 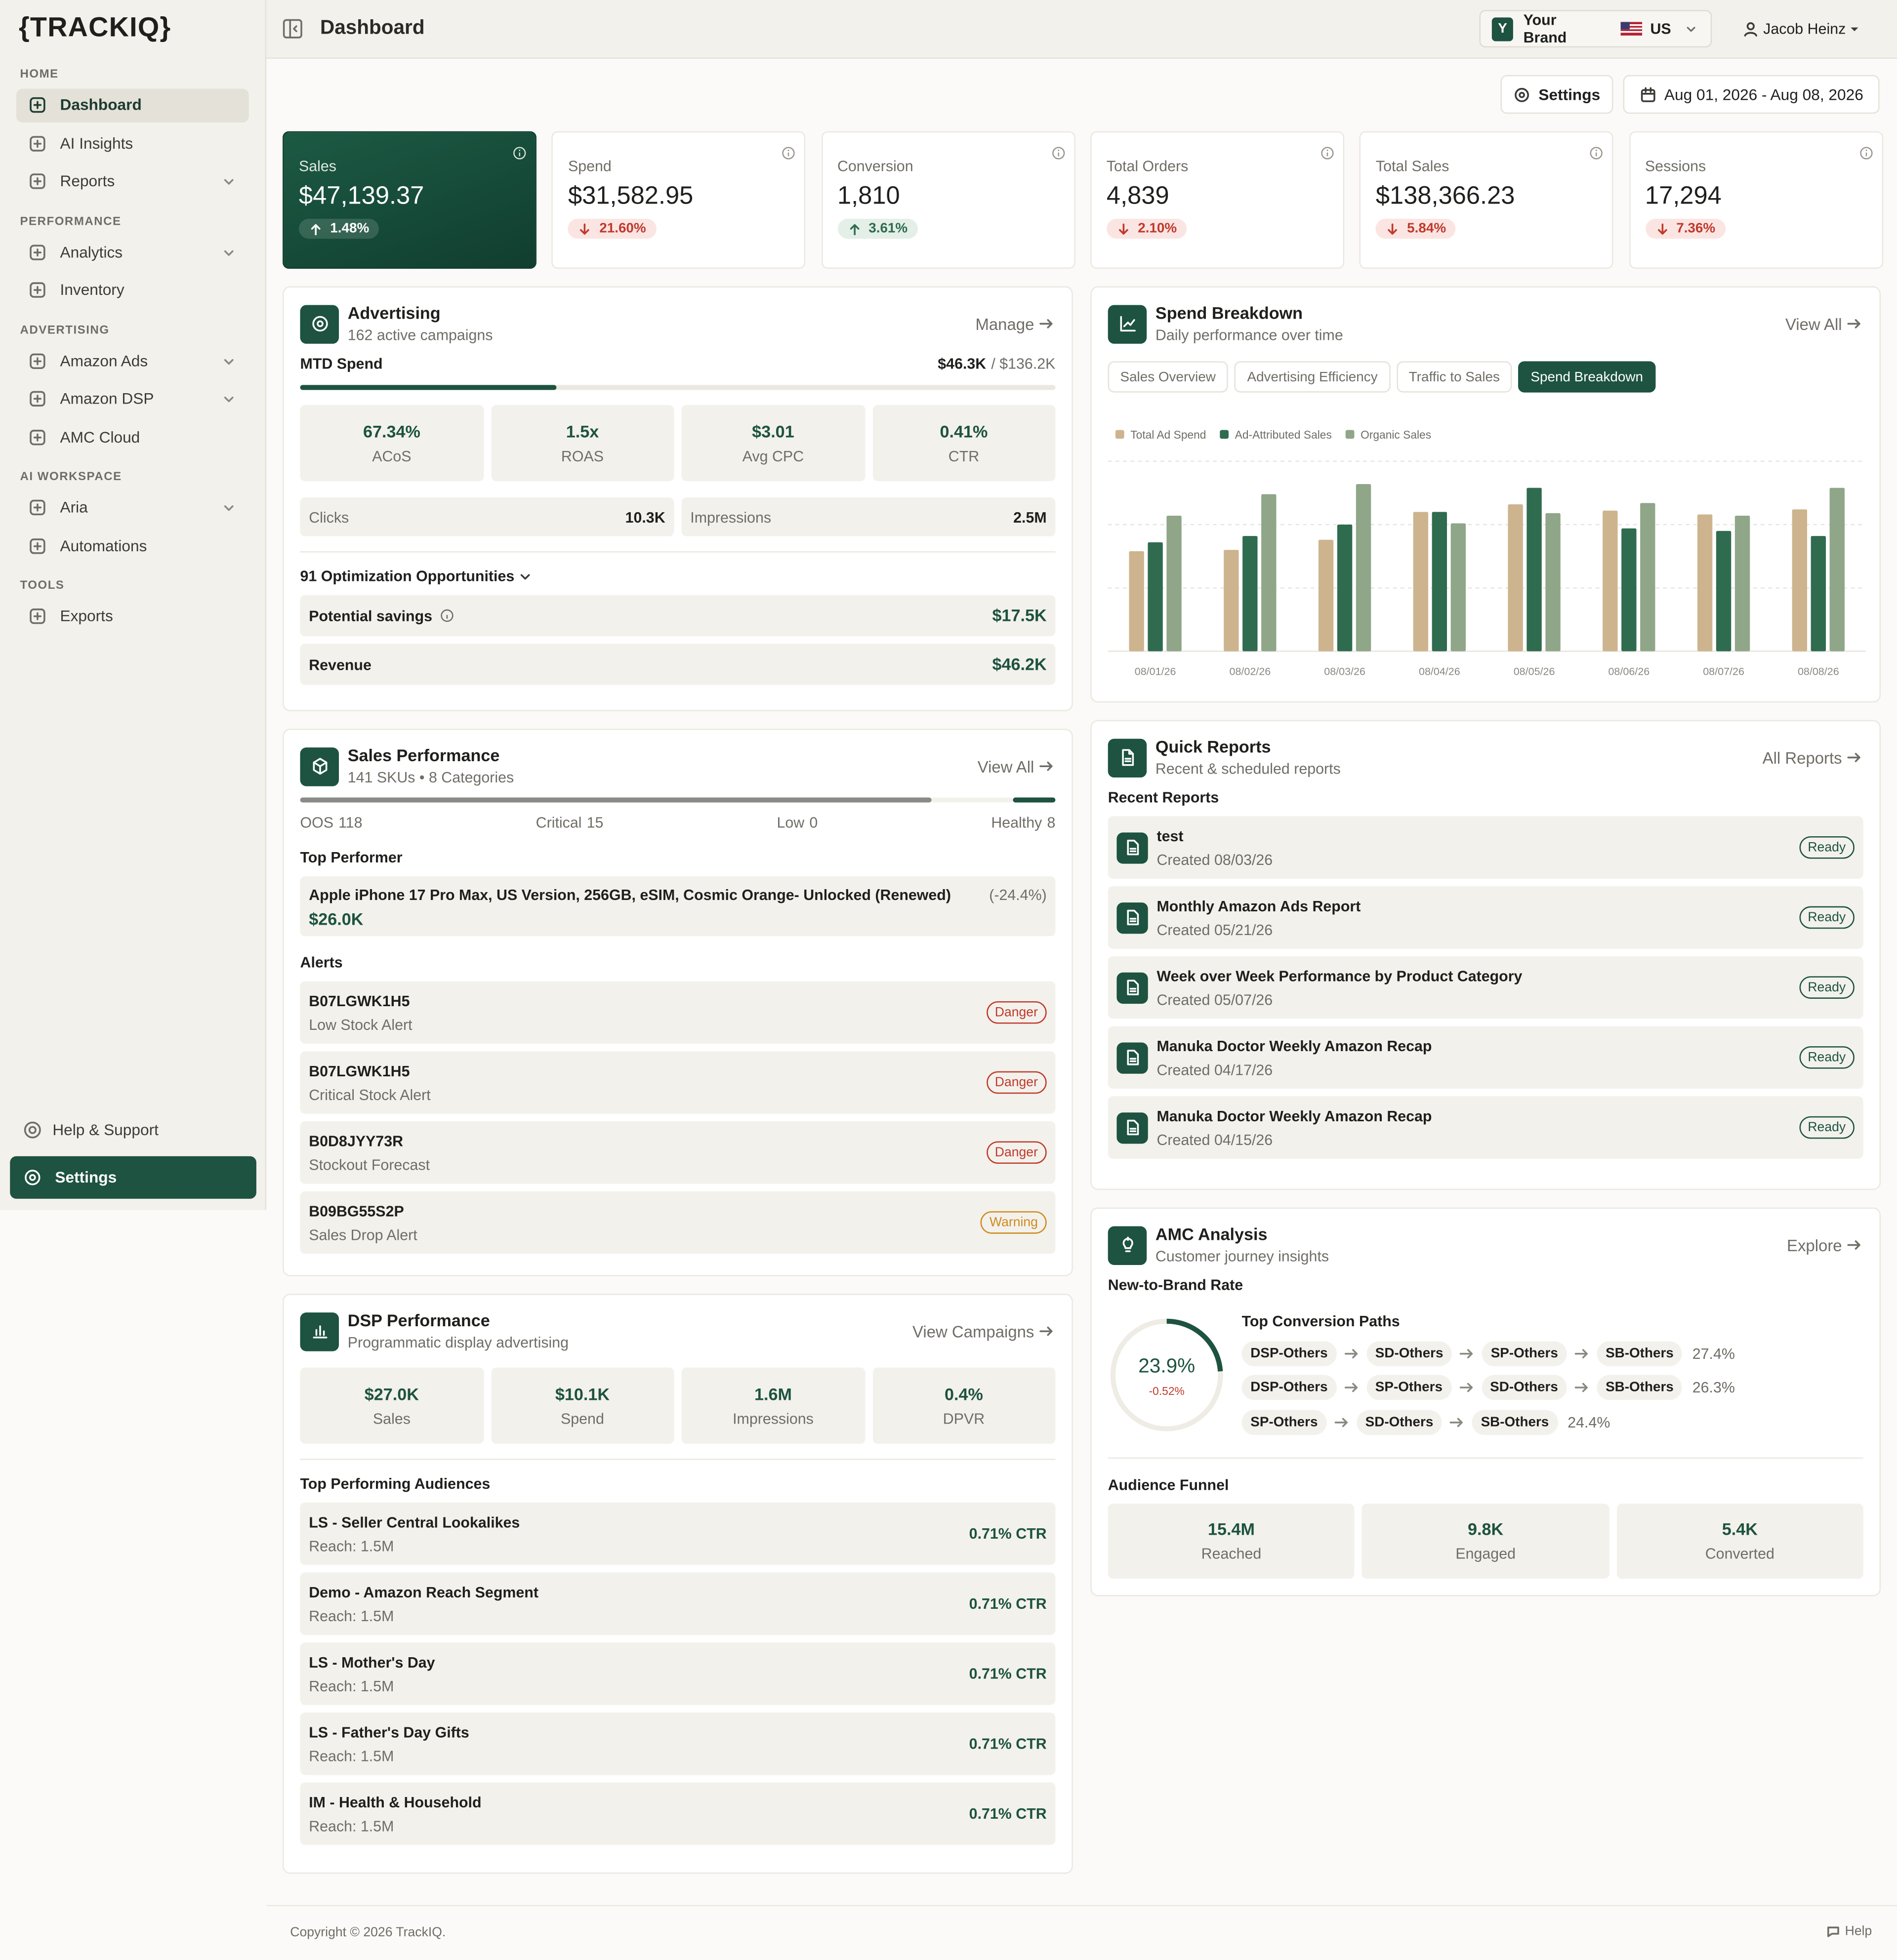 I want to click on audience-row: LS - Mother's Day Reach: 1.5M 0.71% CTR, so click(x=678, y=1673).